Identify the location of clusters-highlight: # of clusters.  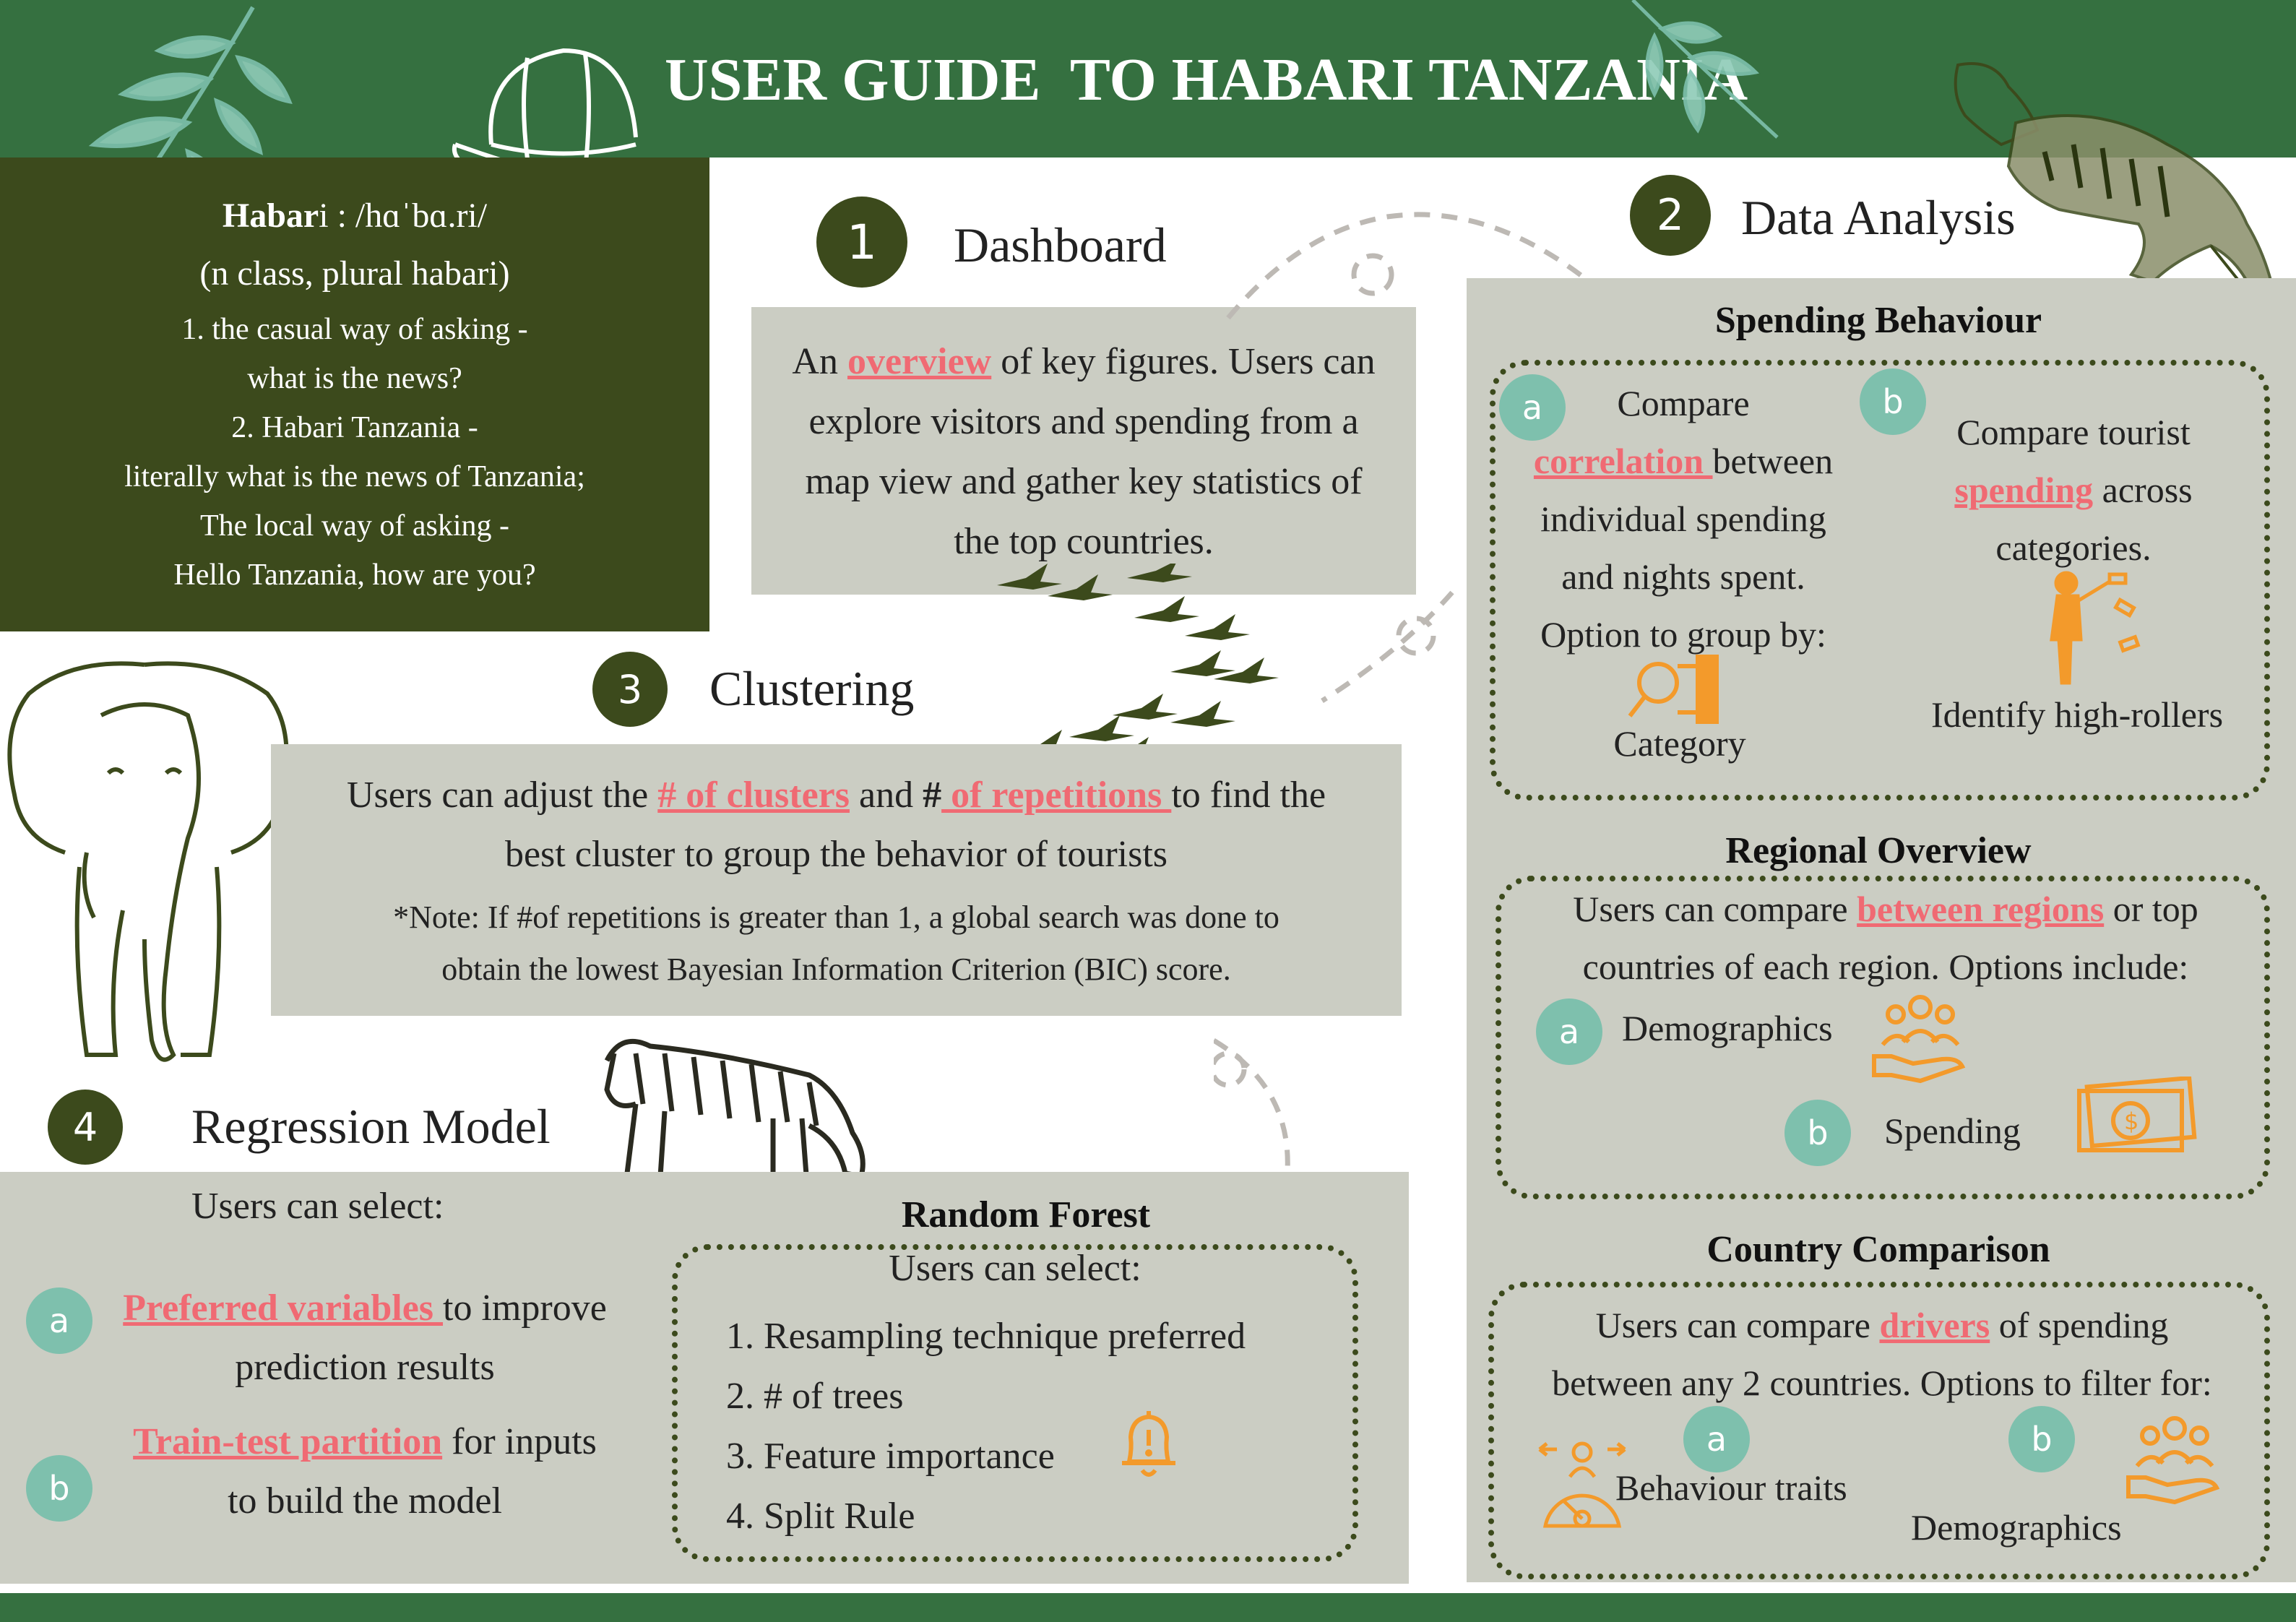
(753, 795).